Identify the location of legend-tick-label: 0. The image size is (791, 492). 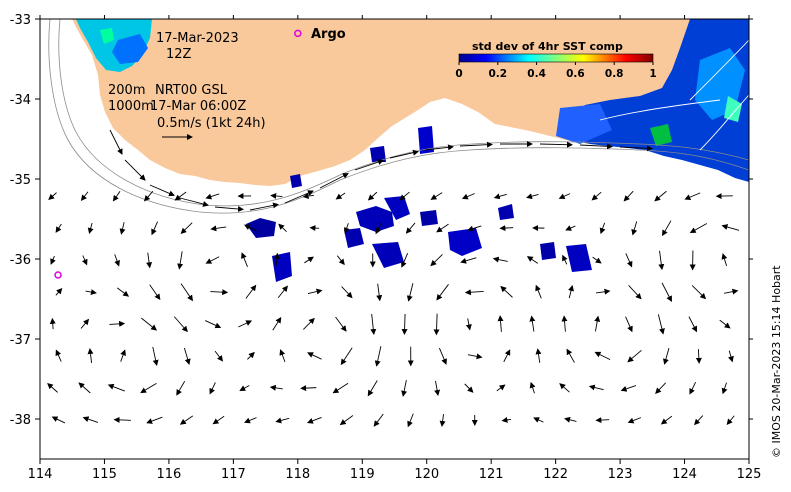
(458, 74).